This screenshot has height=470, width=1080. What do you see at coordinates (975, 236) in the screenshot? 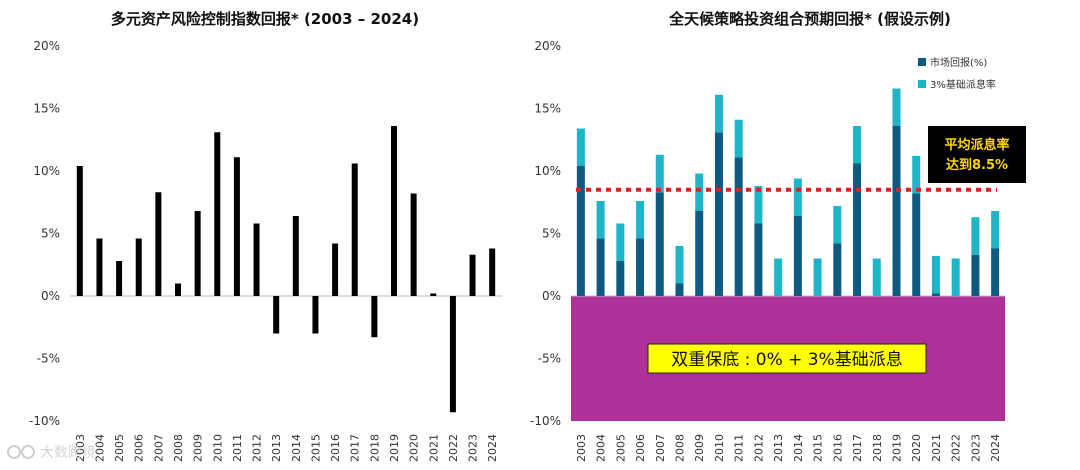
I see `right-bar-payout-2023` at bounding box center [975, 236].